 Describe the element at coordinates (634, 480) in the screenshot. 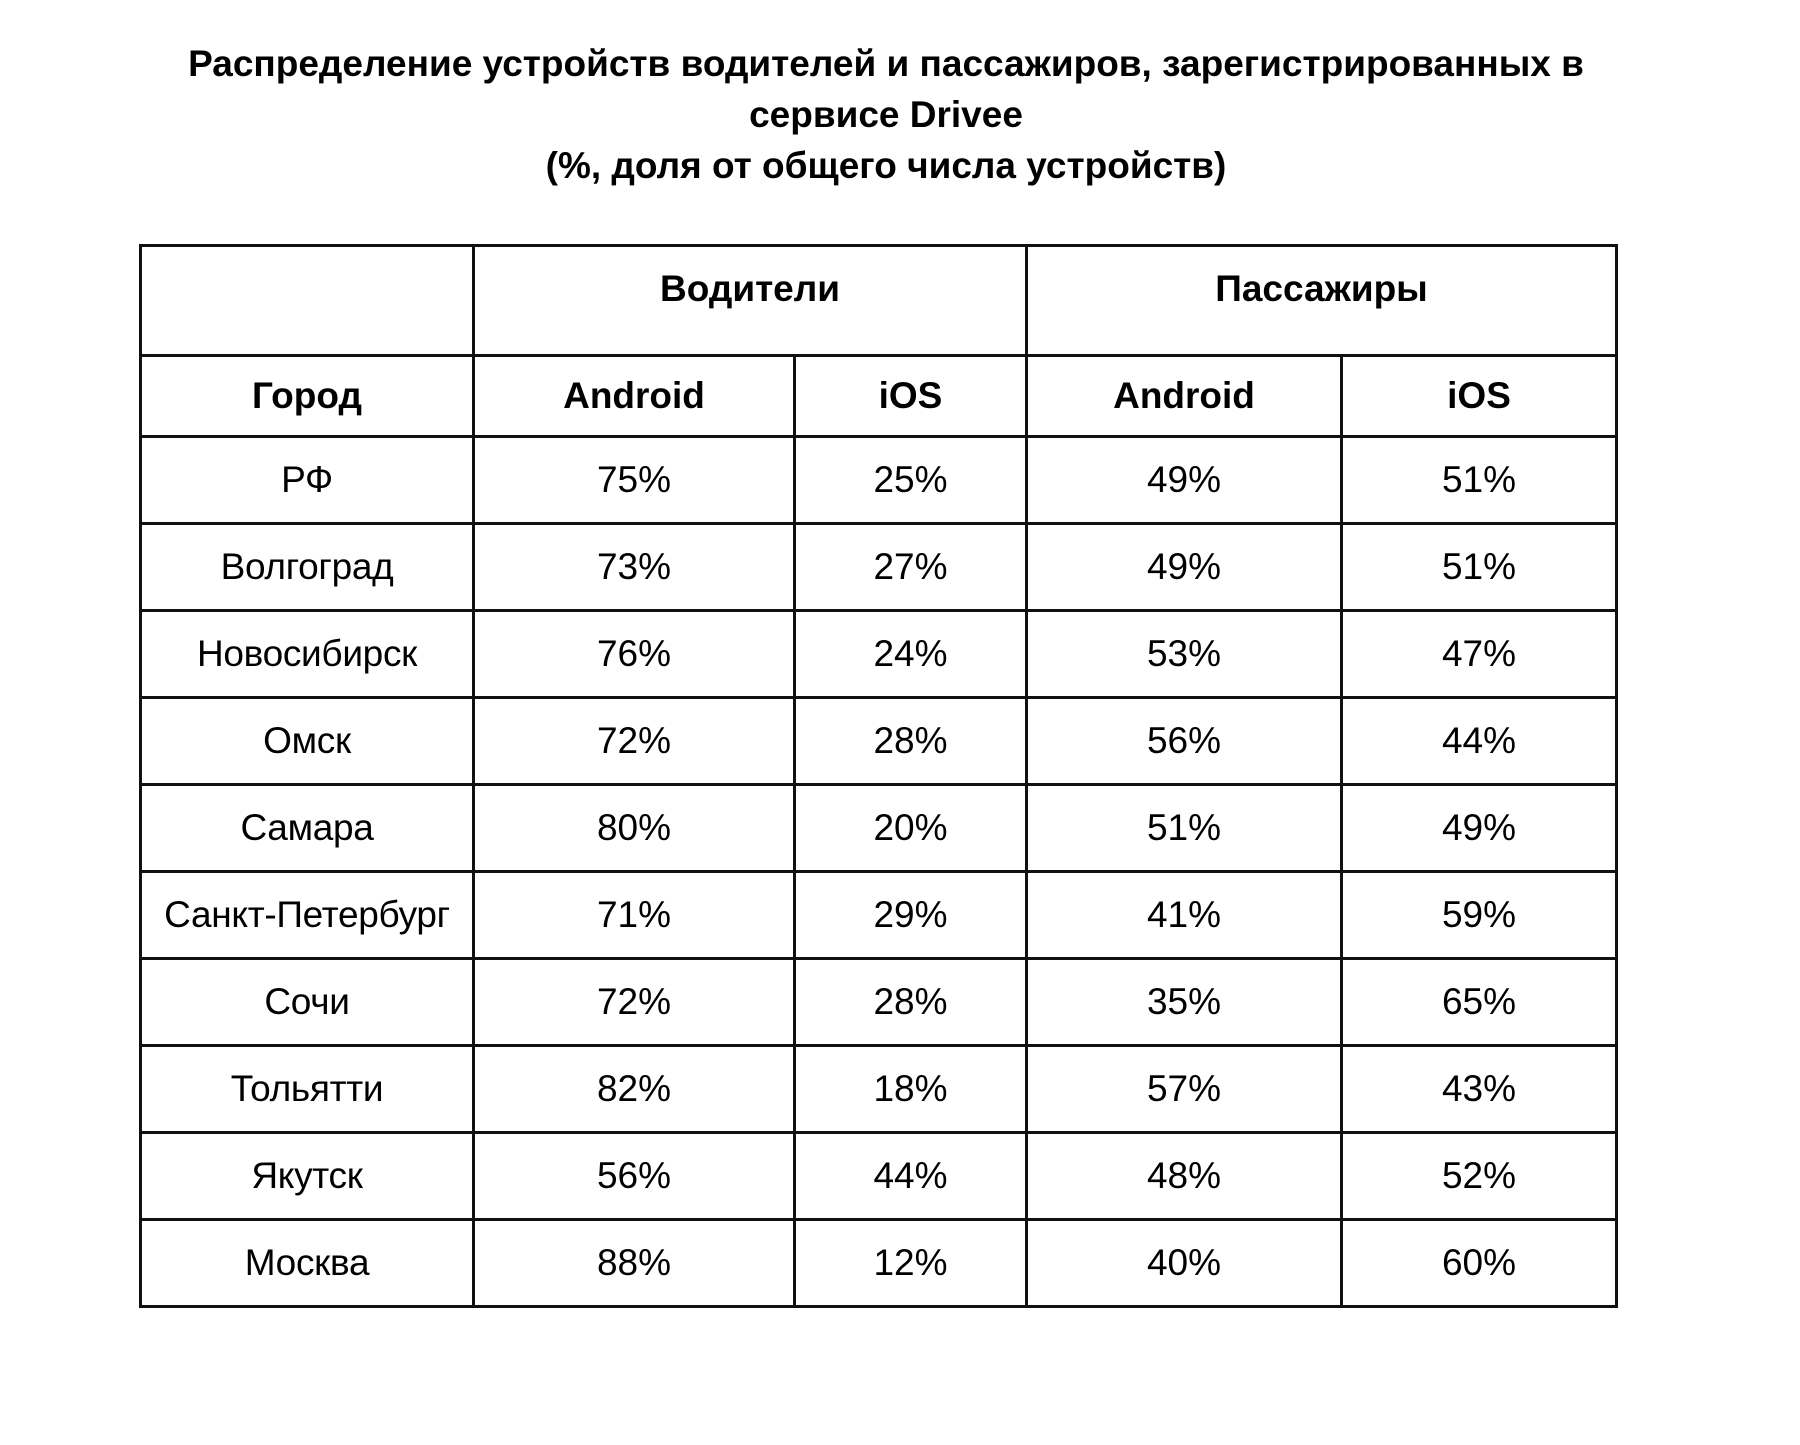

I see `drivers-android-cell: 75%` at that location.